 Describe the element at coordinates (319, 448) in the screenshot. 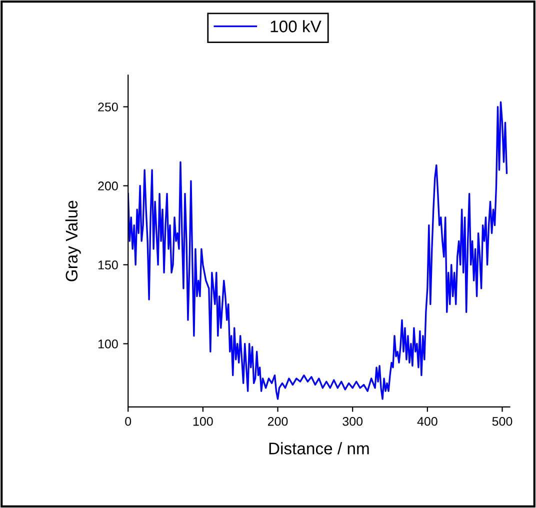

I see `x-axis-title: Distance / nm` at that location.